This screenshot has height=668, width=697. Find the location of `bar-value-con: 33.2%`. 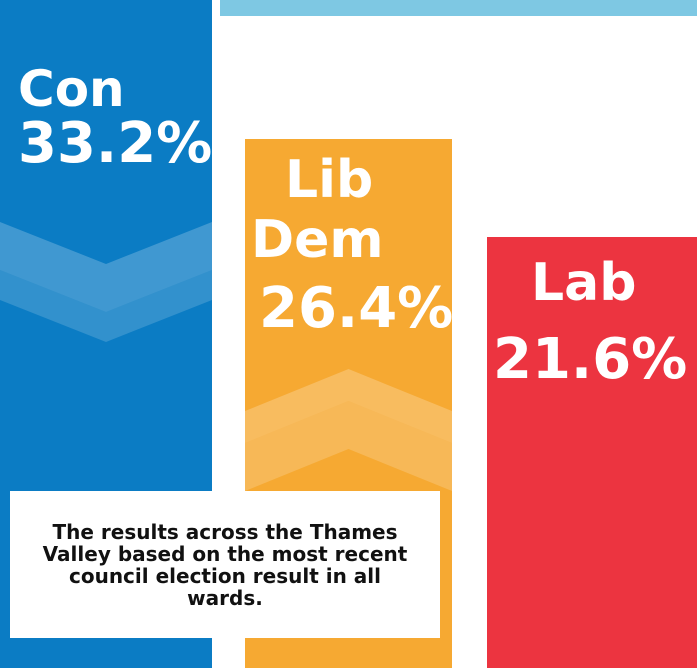

bar-value-con: 33.2% is located at coordinates (115, 143).